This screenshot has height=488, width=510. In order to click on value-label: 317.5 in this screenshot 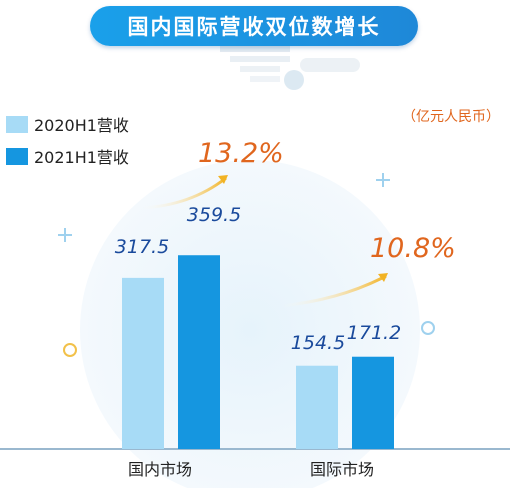, I will do `click(142, 247)`.